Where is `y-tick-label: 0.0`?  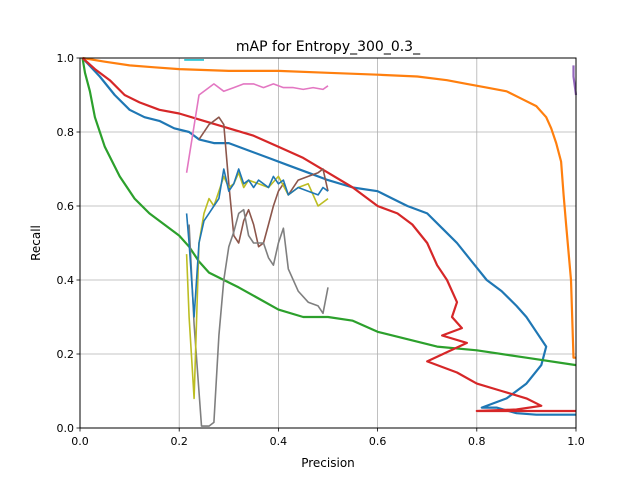 y-tick-label: 0.0 is located at coordinates (66, 428).